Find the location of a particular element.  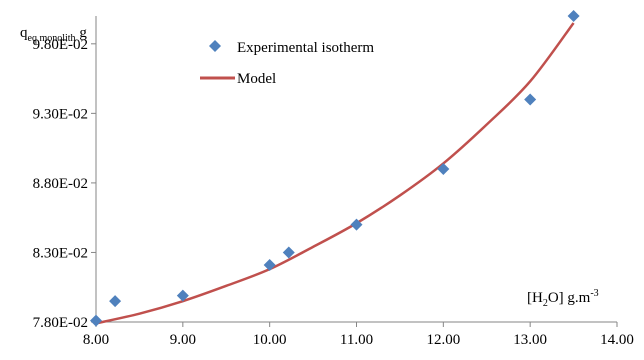

x-axis-title-pre: [H is located at coordinates (535, 298).